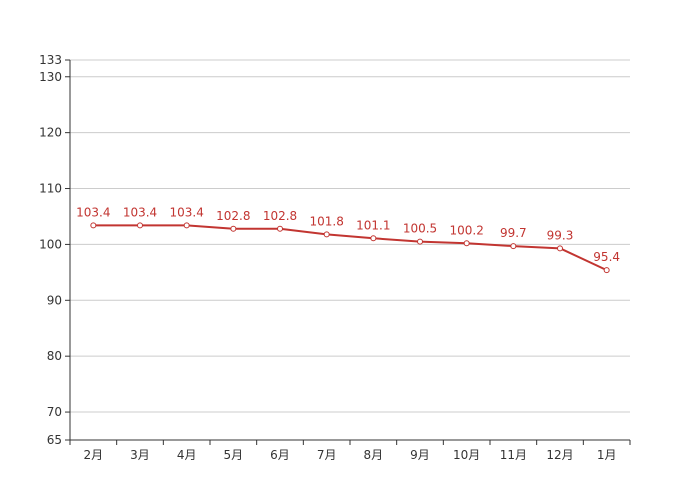  What do you see at coordinates (54, 440) in the screenshot?
I see `y-tick-label: 65` at bounding box center [54, 440].